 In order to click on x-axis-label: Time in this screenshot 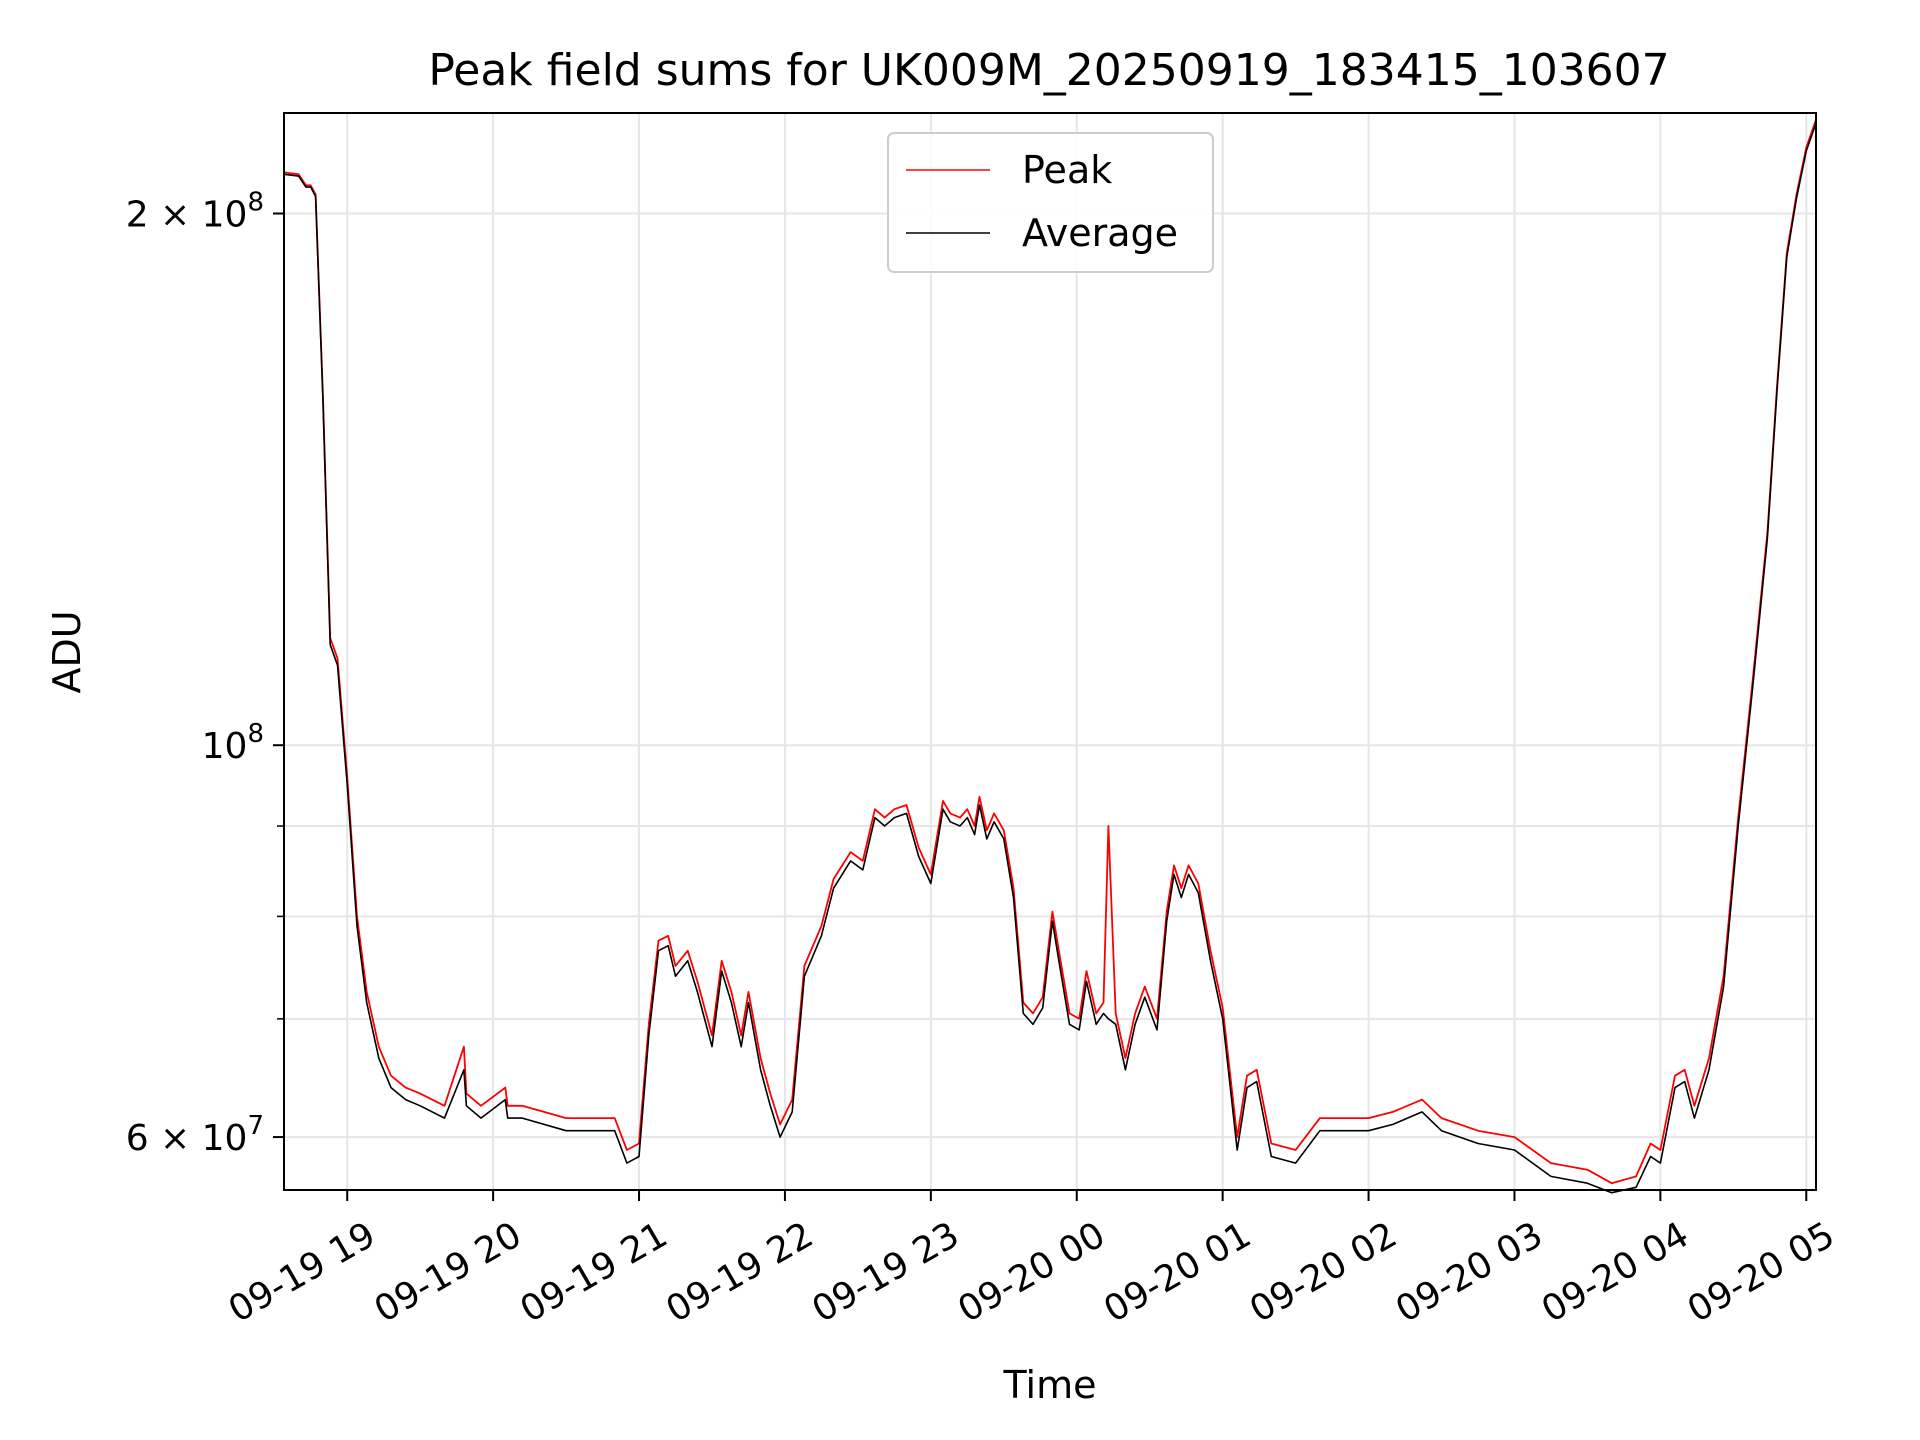, I will do `click(1050, 1385)`.